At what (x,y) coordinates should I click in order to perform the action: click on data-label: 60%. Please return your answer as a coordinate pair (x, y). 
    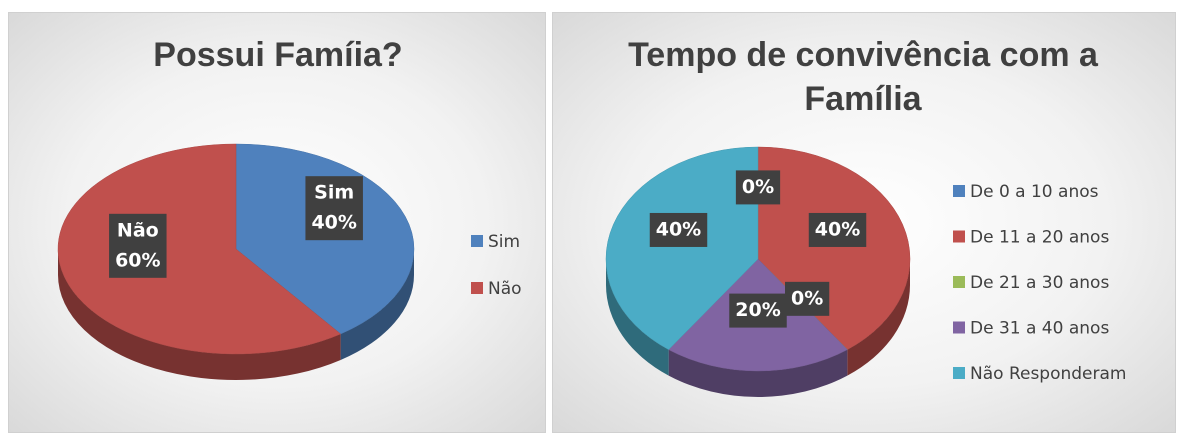
    Looking at the image, I should click on (137, 260).